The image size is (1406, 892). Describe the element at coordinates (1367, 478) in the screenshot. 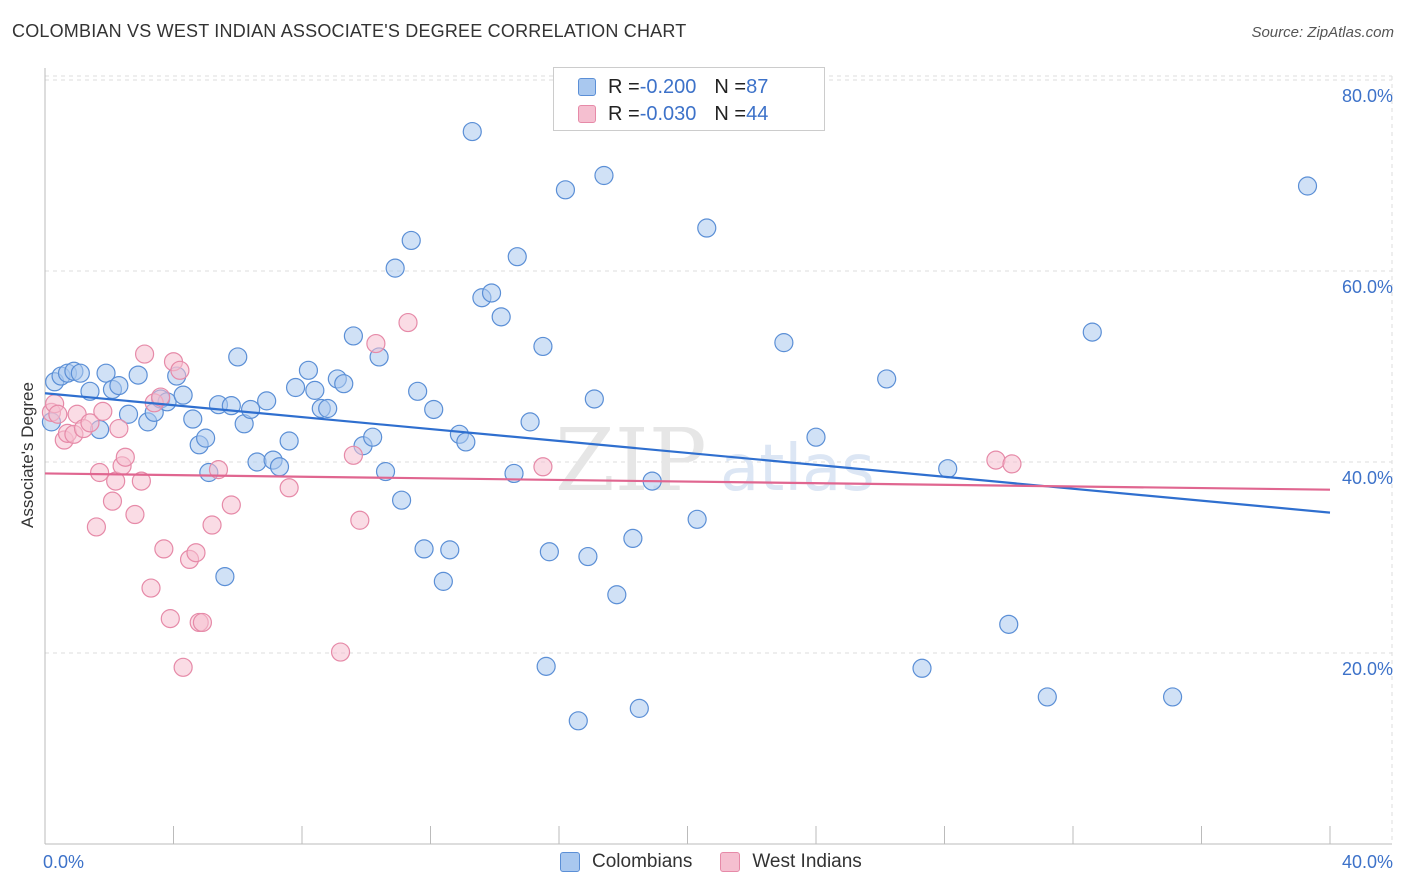

I see `y-tick-label: 40.0%` at that location.